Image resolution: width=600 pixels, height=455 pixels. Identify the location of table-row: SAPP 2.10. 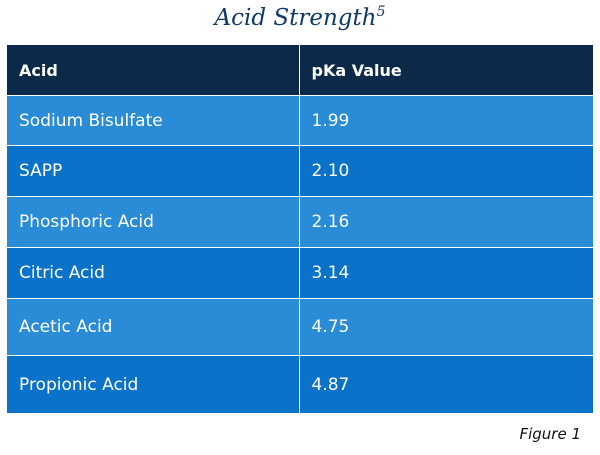
(300, 171).